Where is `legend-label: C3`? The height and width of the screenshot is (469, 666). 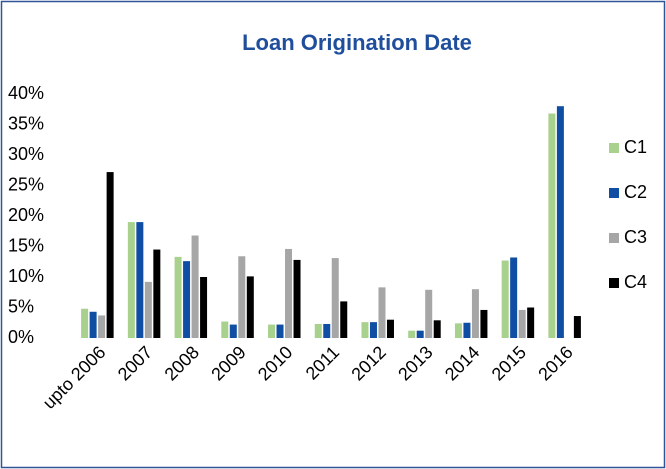
legend-label: C3 is located at coordinates (635, 237).